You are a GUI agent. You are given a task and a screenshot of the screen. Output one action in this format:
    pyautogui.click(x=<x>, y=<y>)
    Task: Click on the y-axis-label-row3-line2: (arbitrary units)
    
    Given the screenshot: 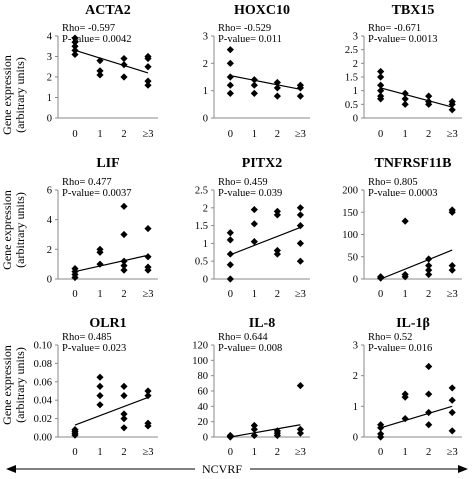 What is the action you would take?
    pyautogui.click(x=20, y=385)
    